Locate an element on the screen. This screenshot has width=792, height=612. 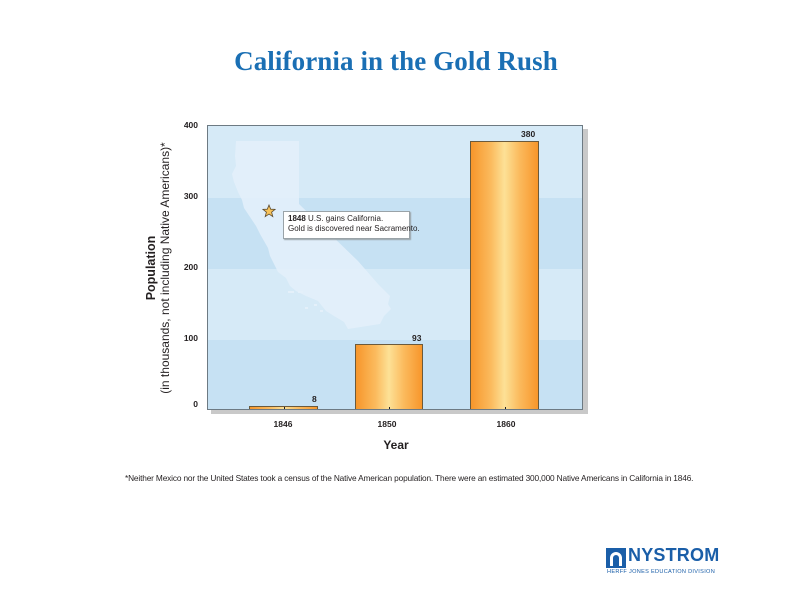
x-tick-1846: 1846 is located at coordinates (283, 424).